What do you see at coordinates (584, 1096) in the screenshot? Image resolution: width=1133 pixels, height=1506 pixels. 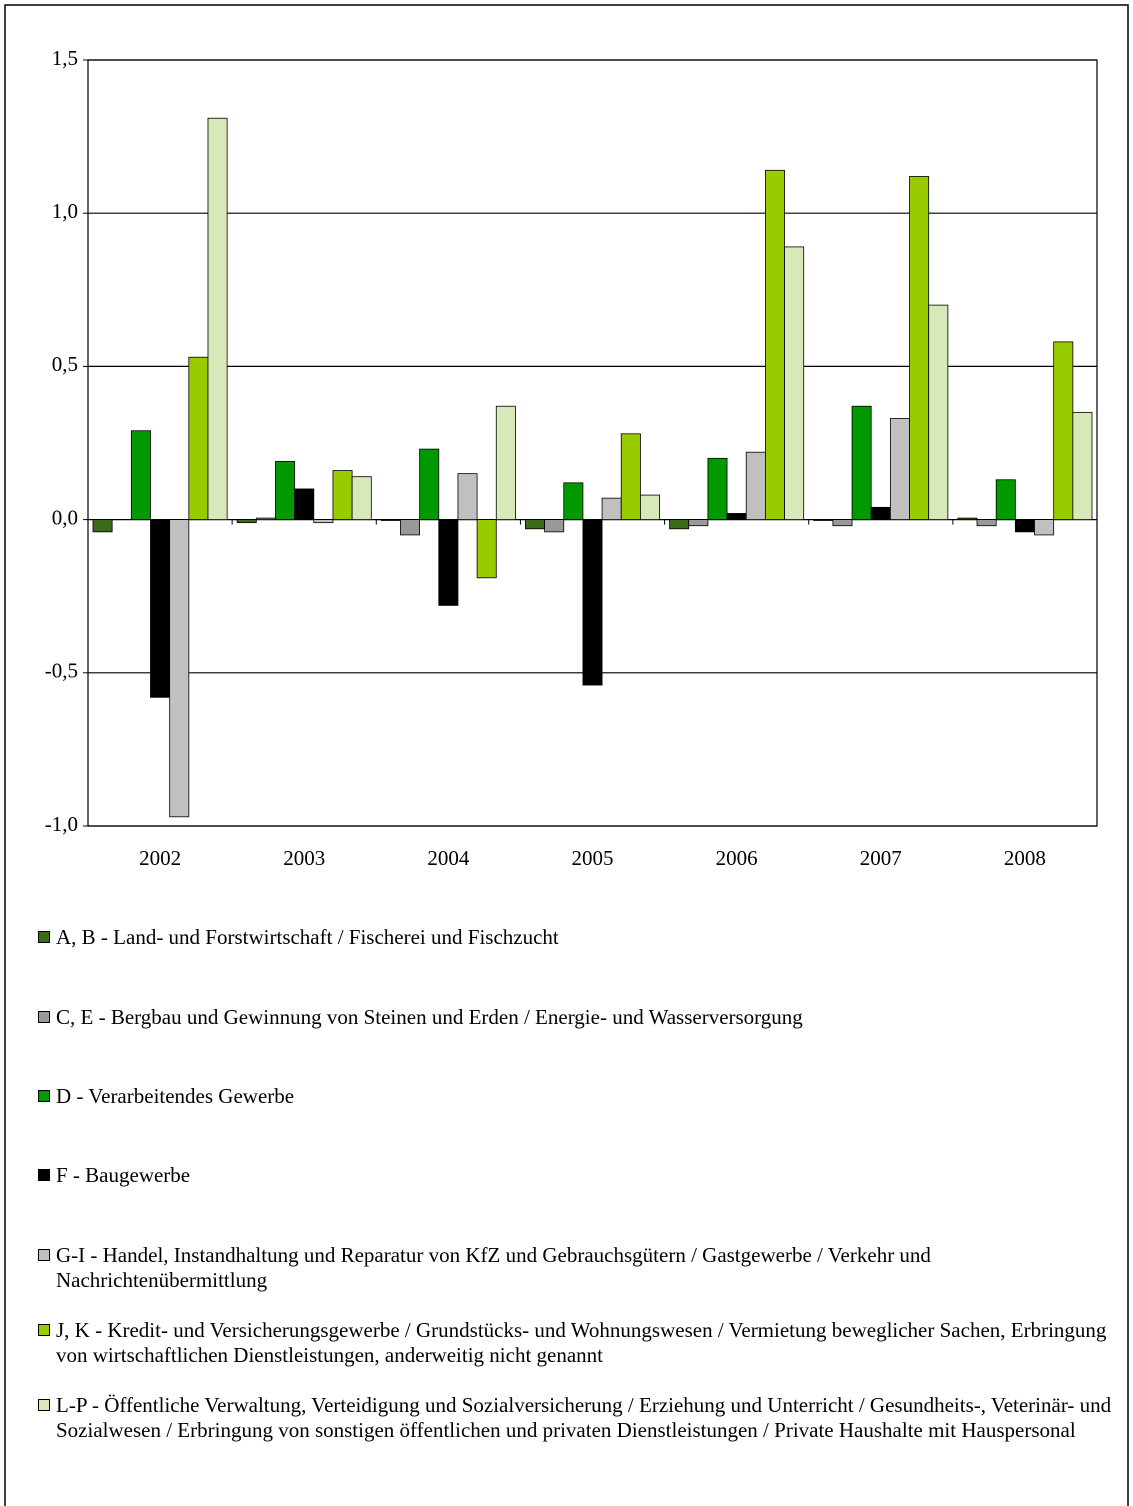 I see `legend-item: D - Verarbeitendes Gewerbe` at bounding box center [584, 1096].